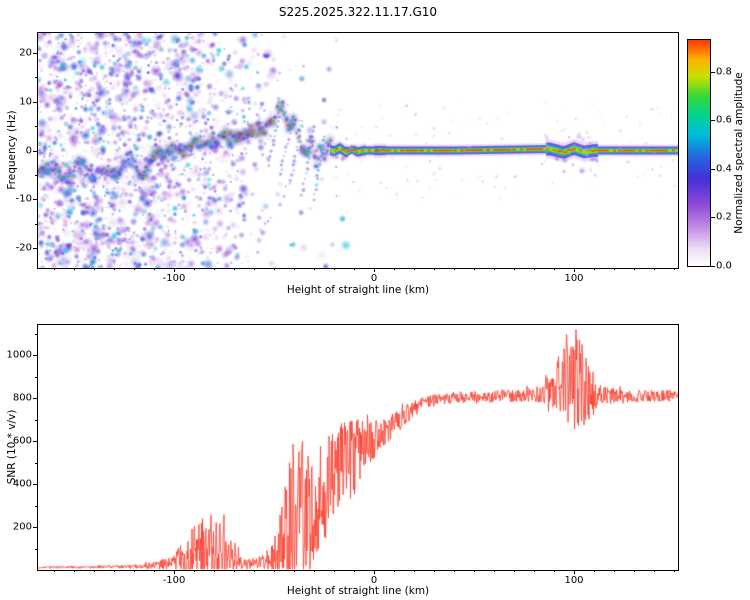  Describe the element at coordinates (739, 153) in the screenshot. I see `colorbar-label: Normalized spectral amplitude` at that location.